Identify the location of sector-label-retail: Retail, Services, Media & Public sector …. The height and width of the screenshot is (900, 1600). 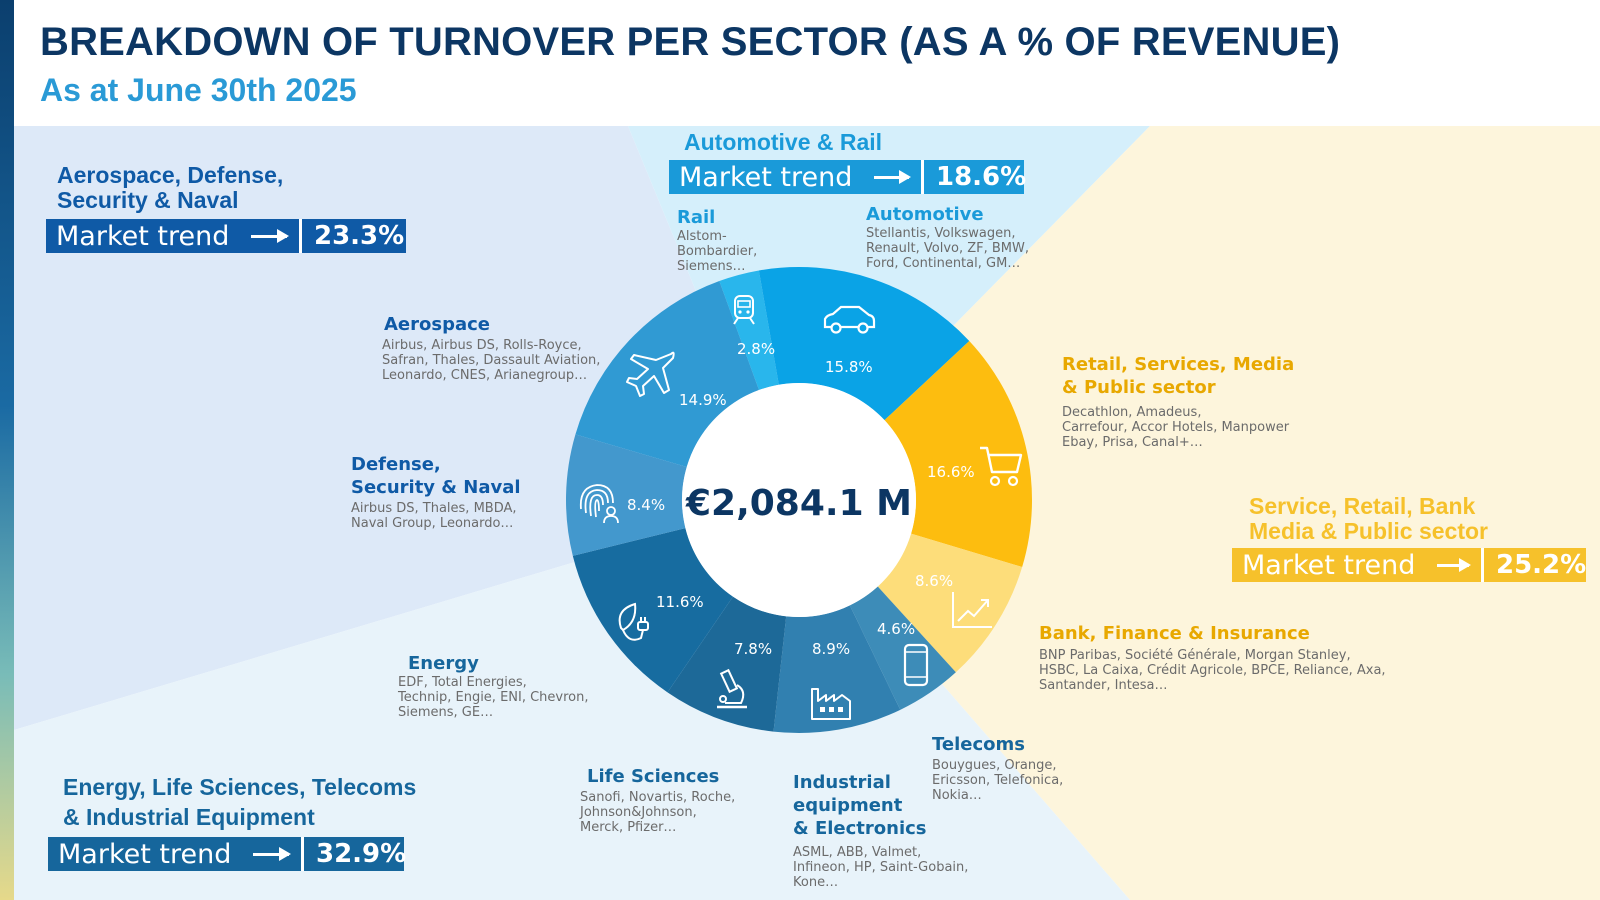
(1178, 401).